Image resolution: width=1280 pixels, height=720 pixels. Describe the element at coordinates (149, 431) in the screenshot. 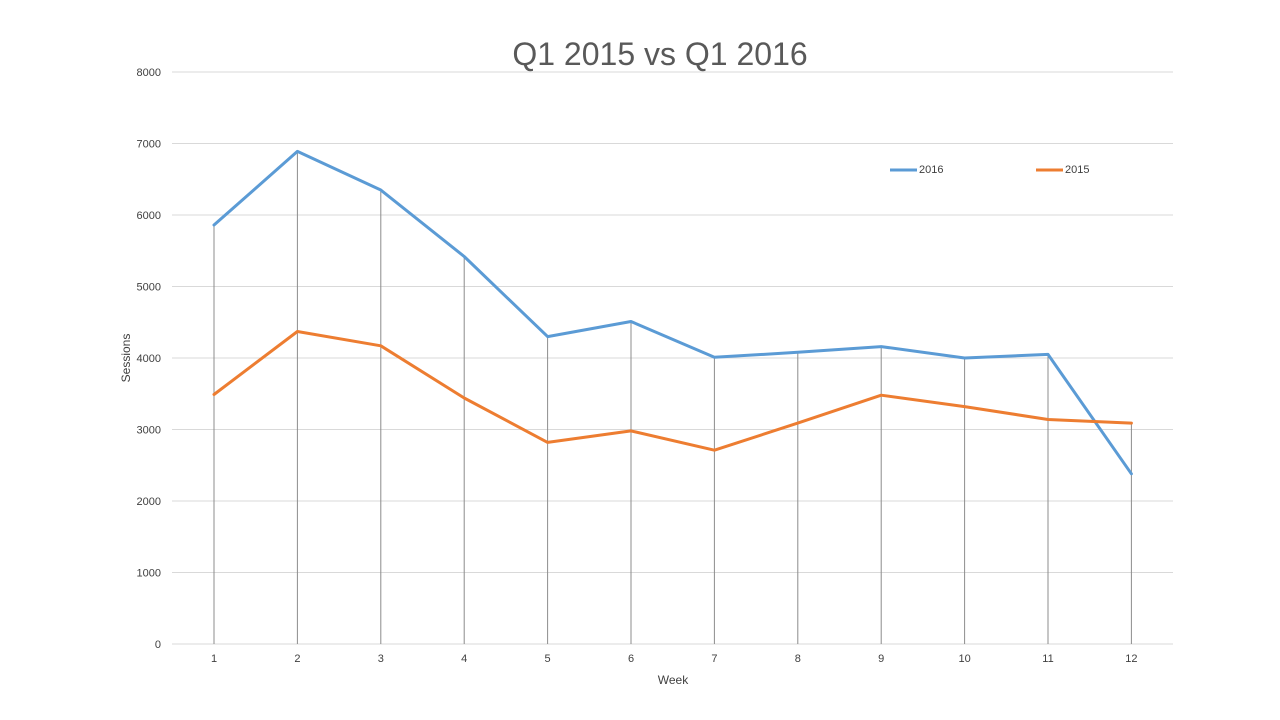

I see `y-tick-label: 3000` at that location.